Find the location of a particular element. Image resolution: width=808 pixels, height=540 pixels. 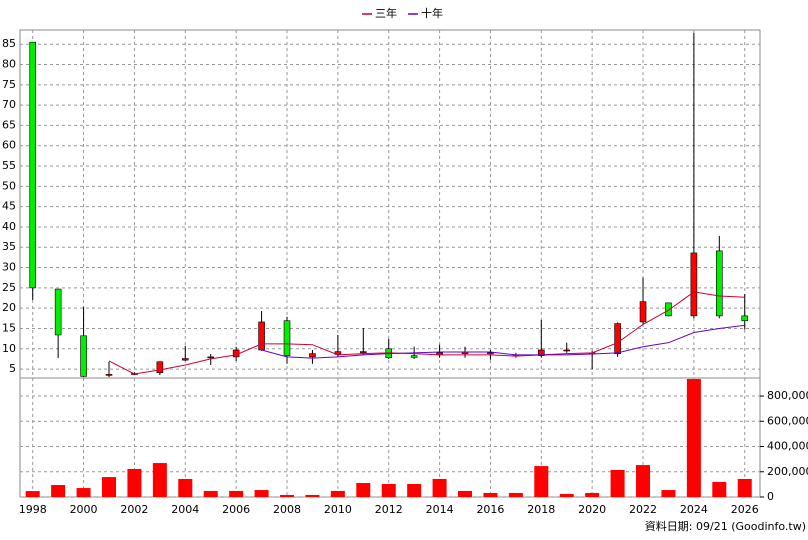

x-tick-label: 2008 is located at coordinates (287, 509).